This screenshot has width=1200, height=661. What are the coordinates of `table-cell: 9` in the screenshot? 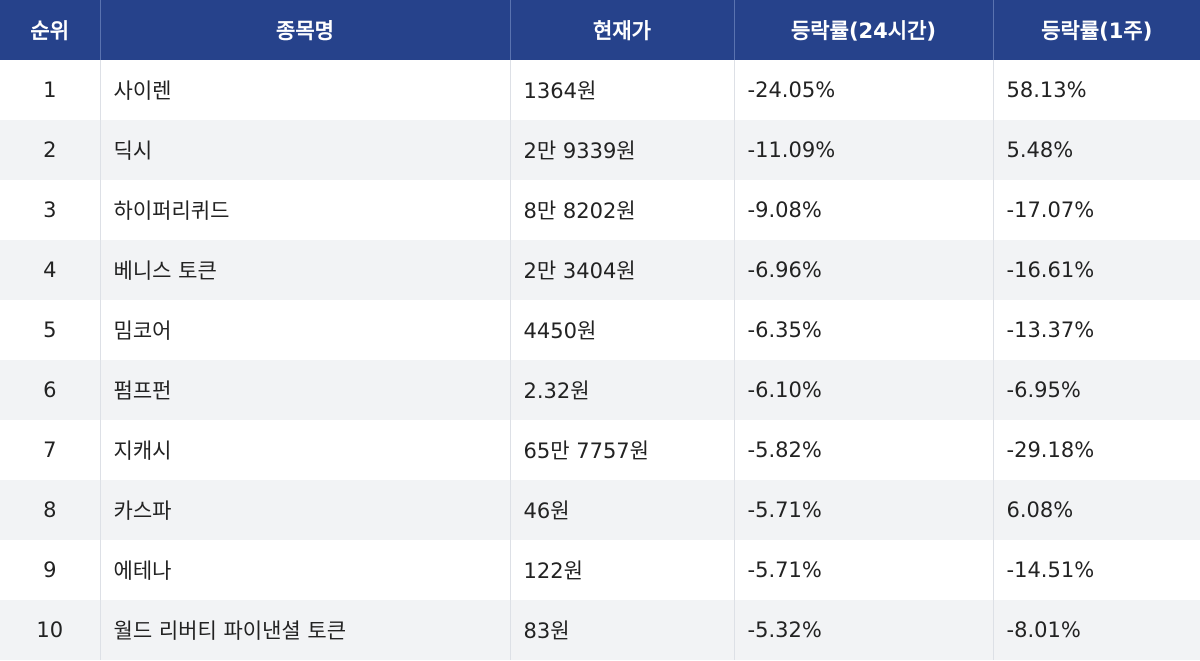 It's located at (50, 570).